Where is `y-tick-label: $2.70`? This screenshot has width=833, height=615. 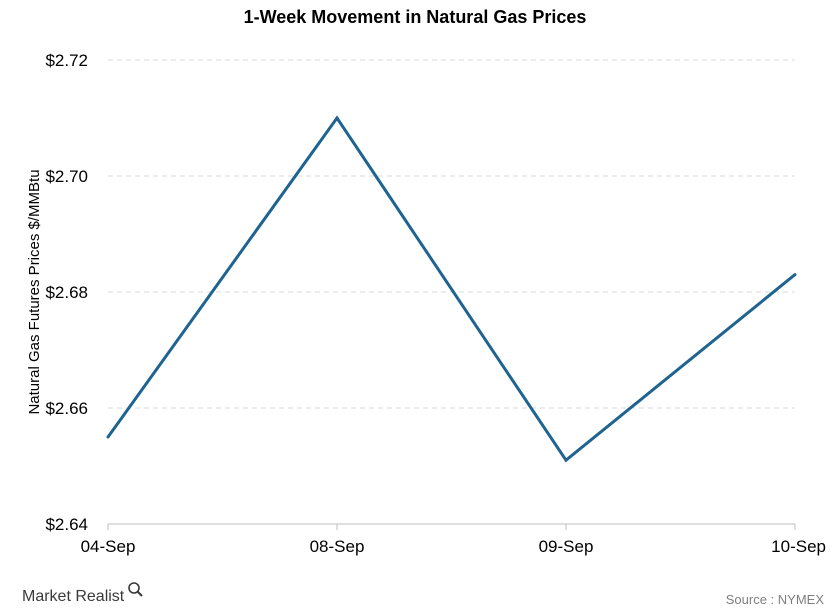 y-tick-label: $2.70 is located at coordinates (66, 176).